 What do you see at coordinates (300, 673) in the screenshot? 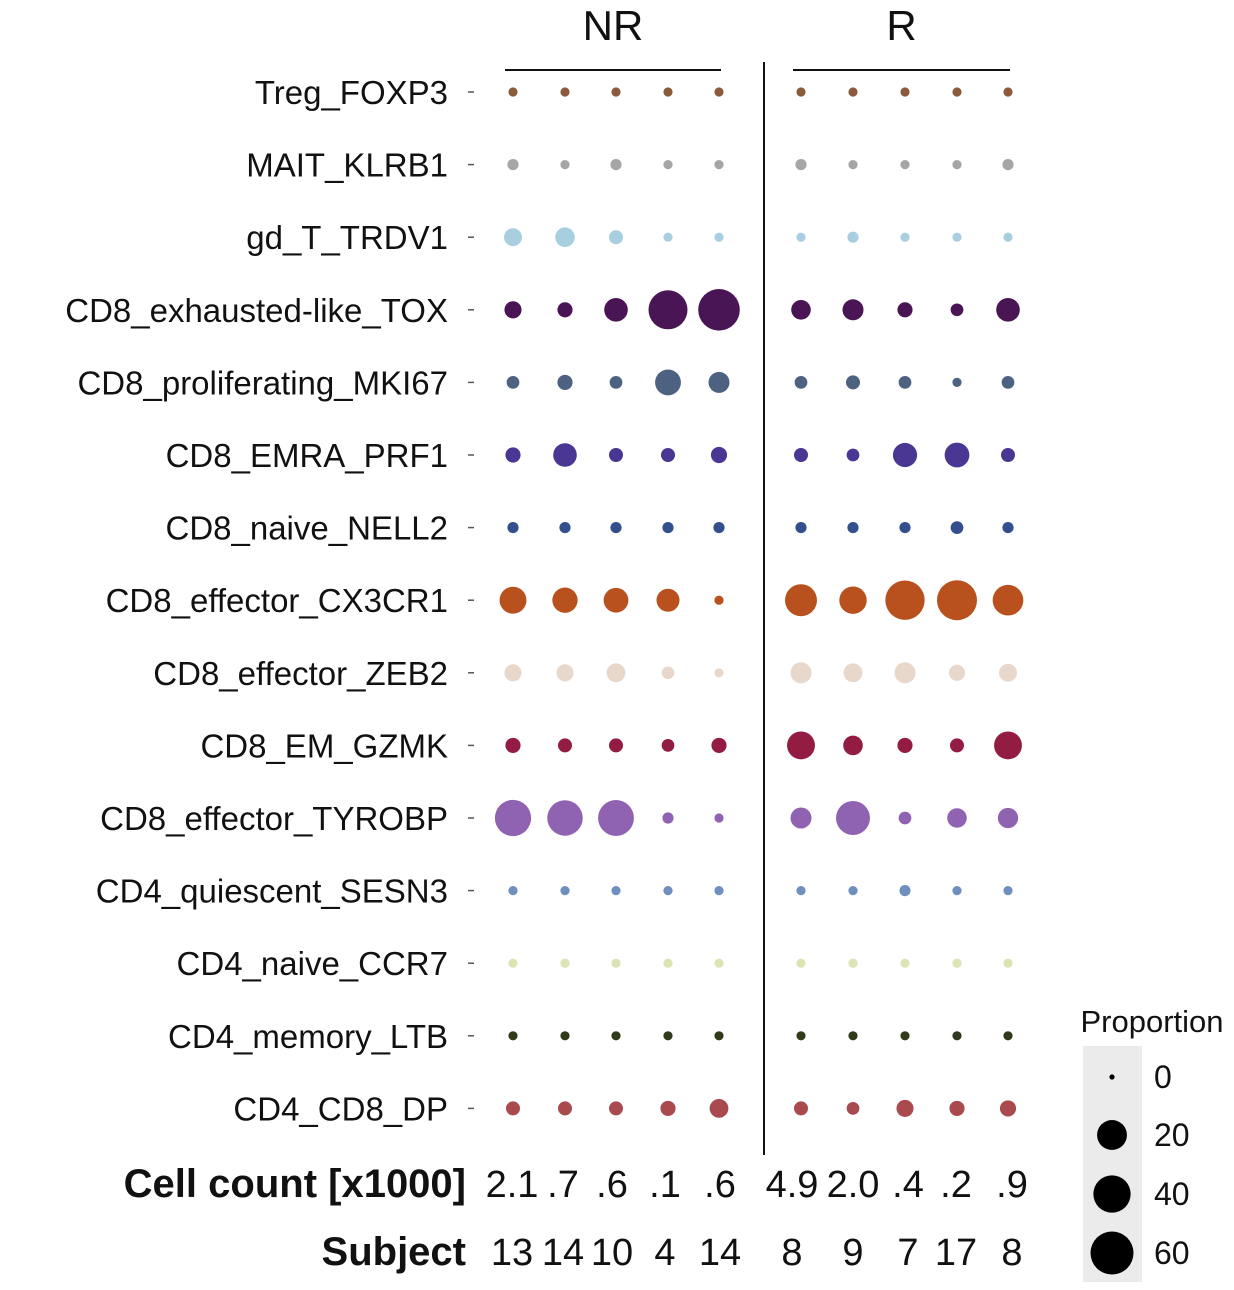
I see `row-label: CD8_effector_ZEB2` at bounding box center [300, 673].